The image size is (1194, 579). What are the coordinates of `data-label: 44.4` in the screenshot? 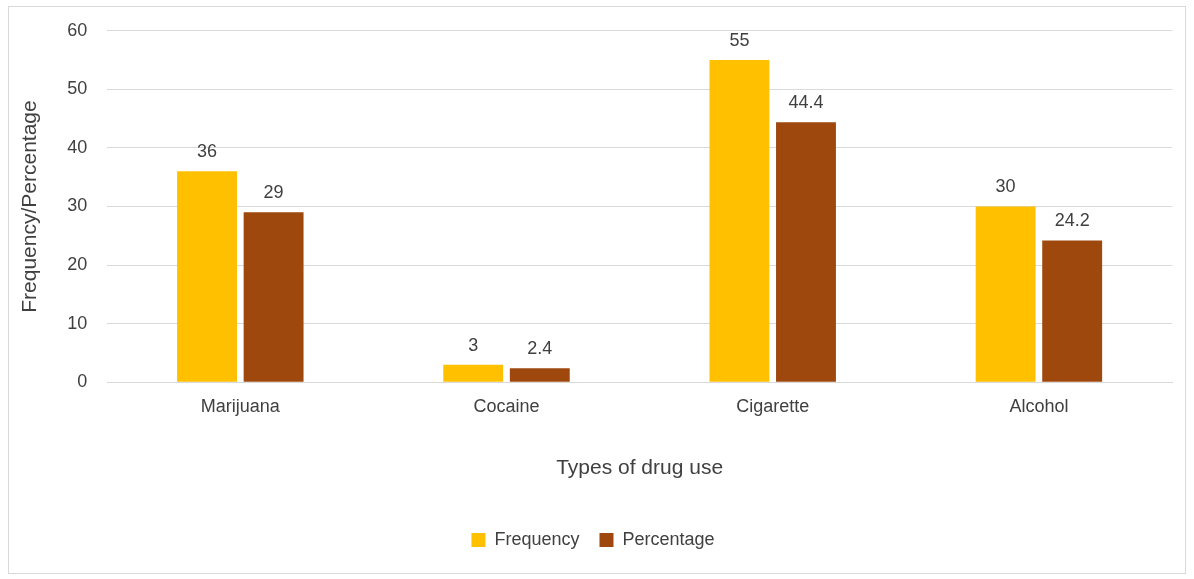 It's located at (806, 102).